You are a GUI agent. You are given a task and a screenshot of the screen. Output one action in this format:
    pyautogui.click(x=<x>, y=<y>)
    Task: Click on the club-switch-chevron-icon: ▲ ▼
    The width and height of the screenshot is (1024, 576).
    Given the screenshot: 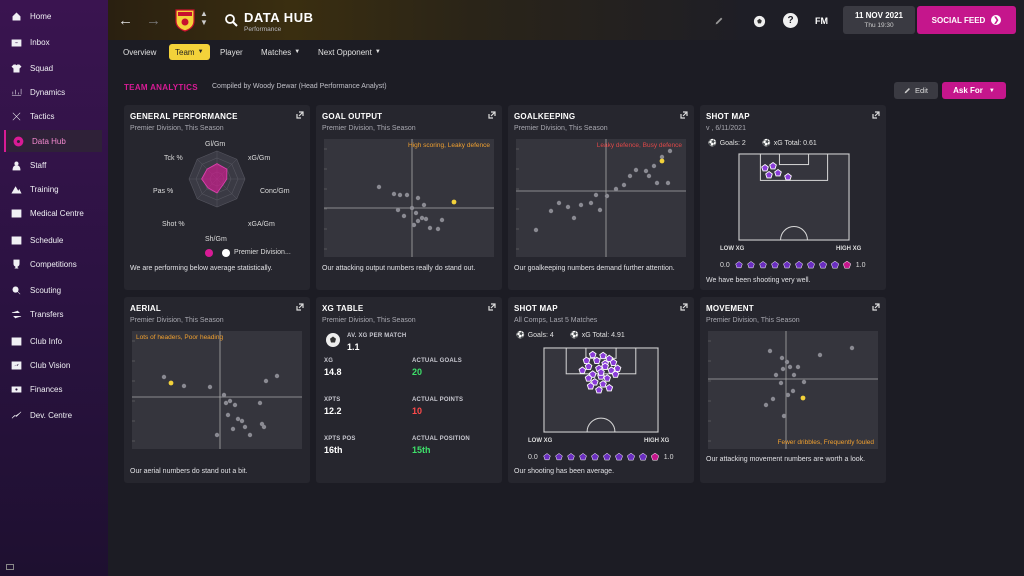 What is the action you would take?
    pyautogui.click(x=204, y=18)
    